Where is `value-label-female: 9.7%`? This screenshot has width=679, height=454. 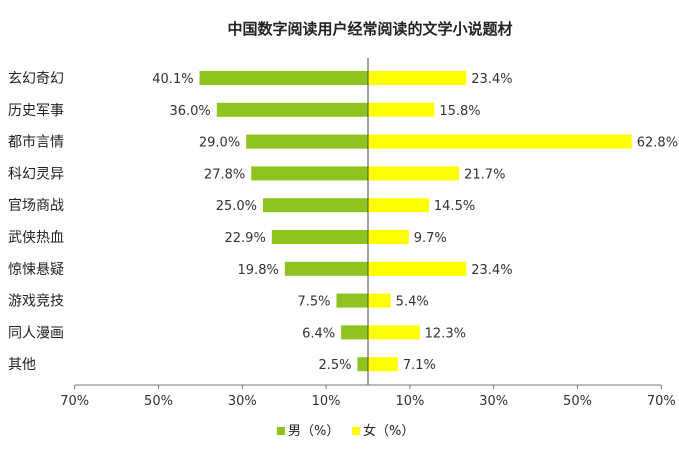 value-label-female: 9.7% is located at coordinates (430, 238).